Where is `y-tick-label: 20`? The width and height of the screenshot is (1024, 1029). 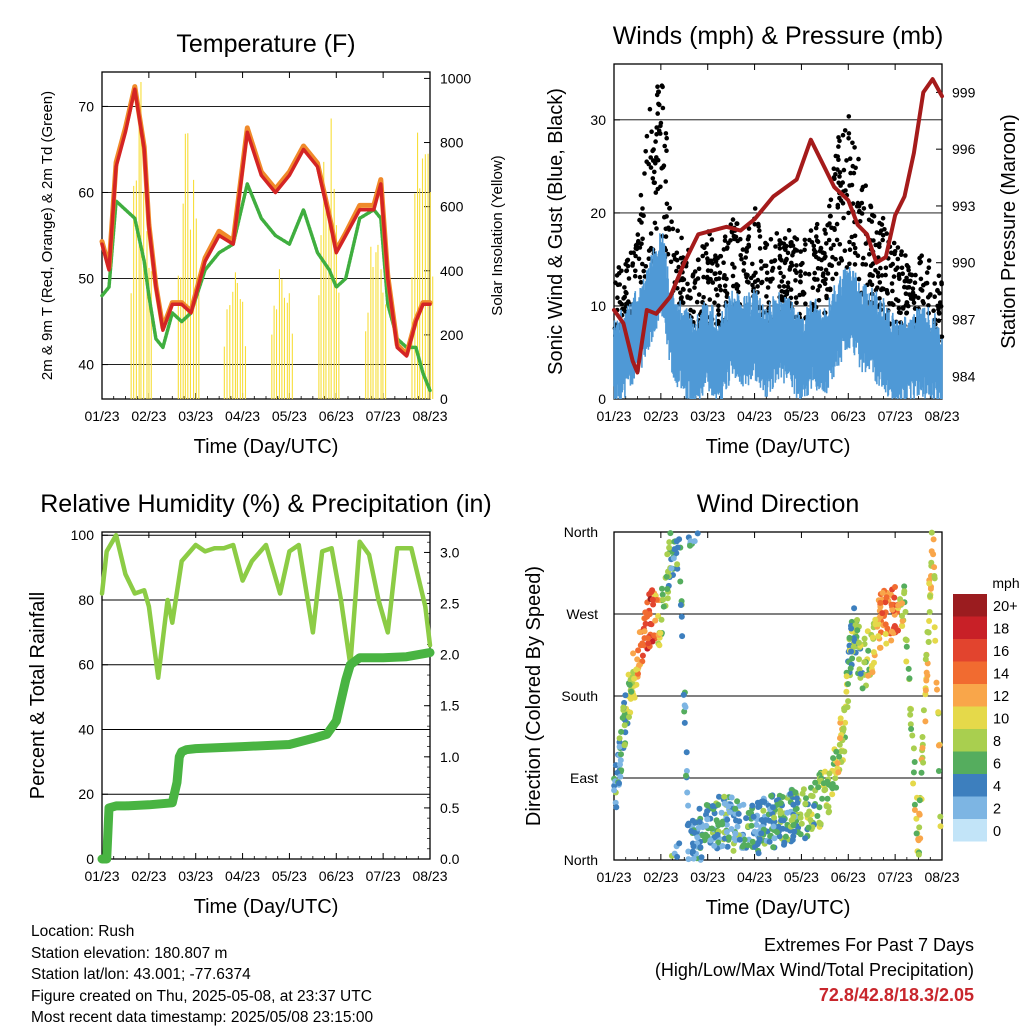 y-tick-label: 20 is located at coordinates (598, 213).